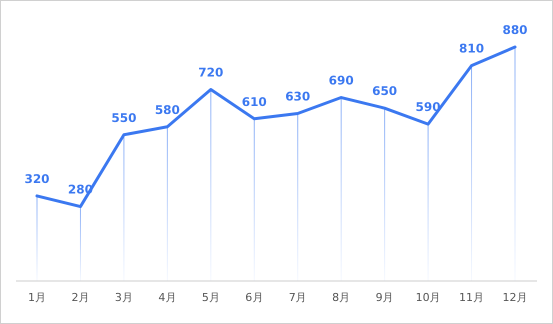  What do you see at coordinates (471, 297) in the screenshot?
I see `x-tick-label: 11月` at bounding box center [471, 297].